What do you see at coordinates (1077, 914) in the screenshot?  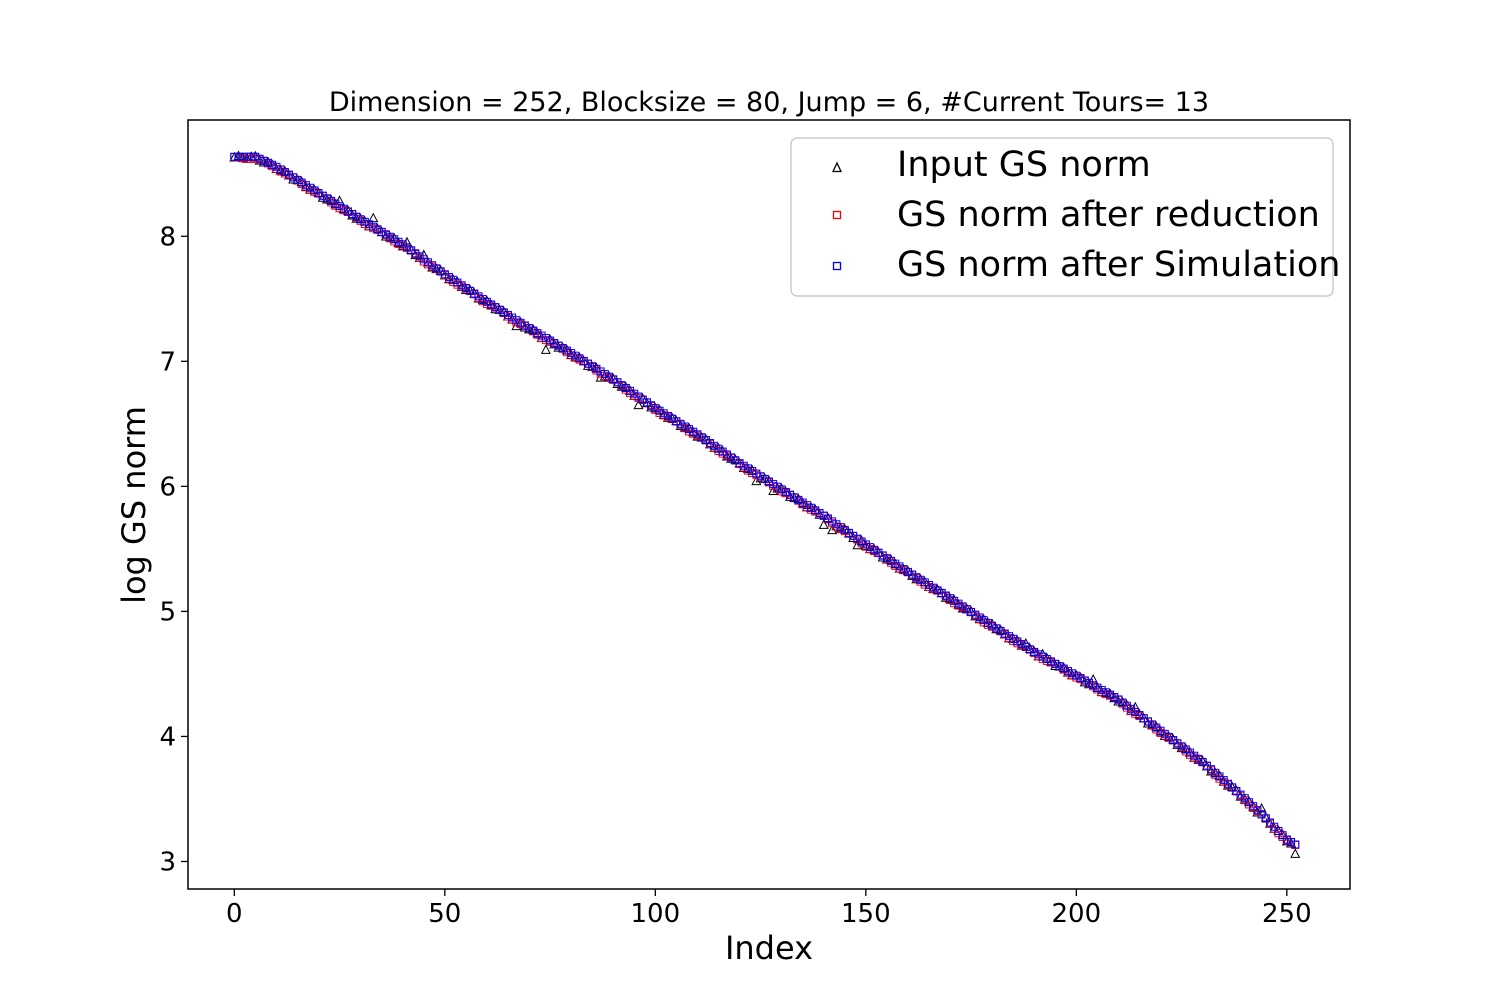 I see `x-tick-label: 200` at bounding box center [1077, 914].